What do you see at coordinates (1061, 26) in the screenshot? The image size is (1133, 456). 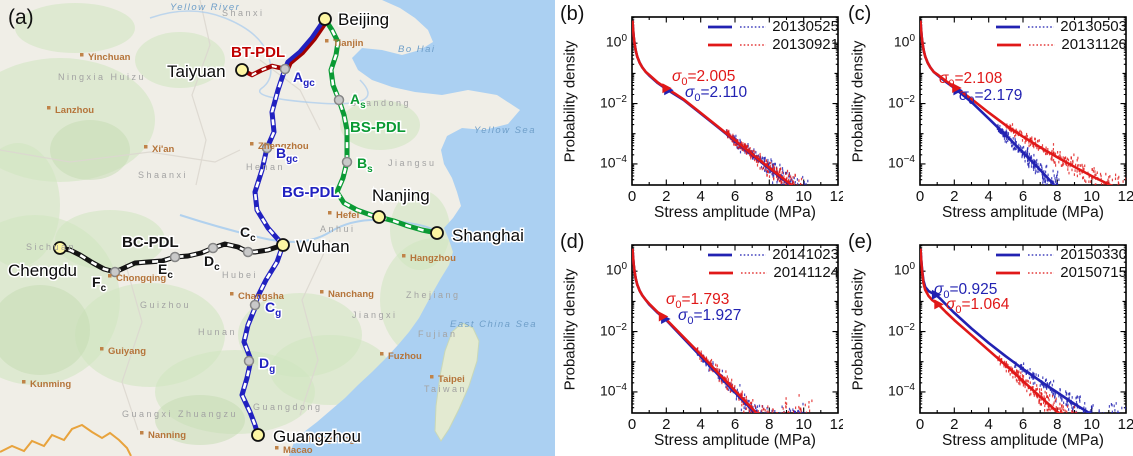 I see `legend-entry: 20130503` at bounding box center [1061, 26].